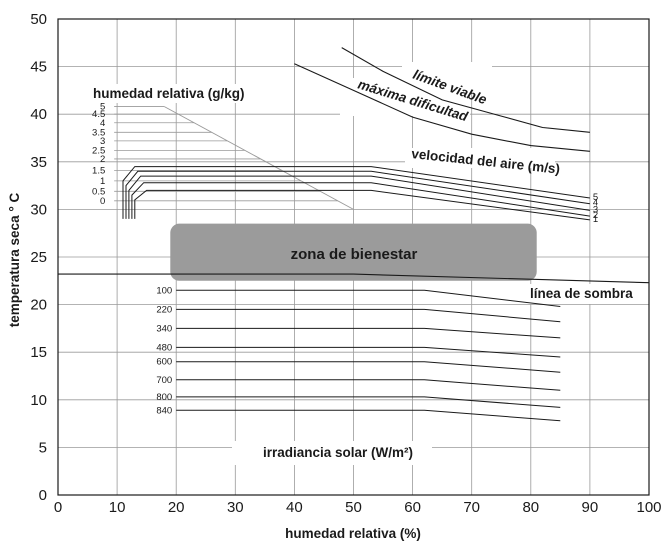 The width and height of the screenshot is (661, 544). I want to click on x-tick-label: 0, so click(58, 507).